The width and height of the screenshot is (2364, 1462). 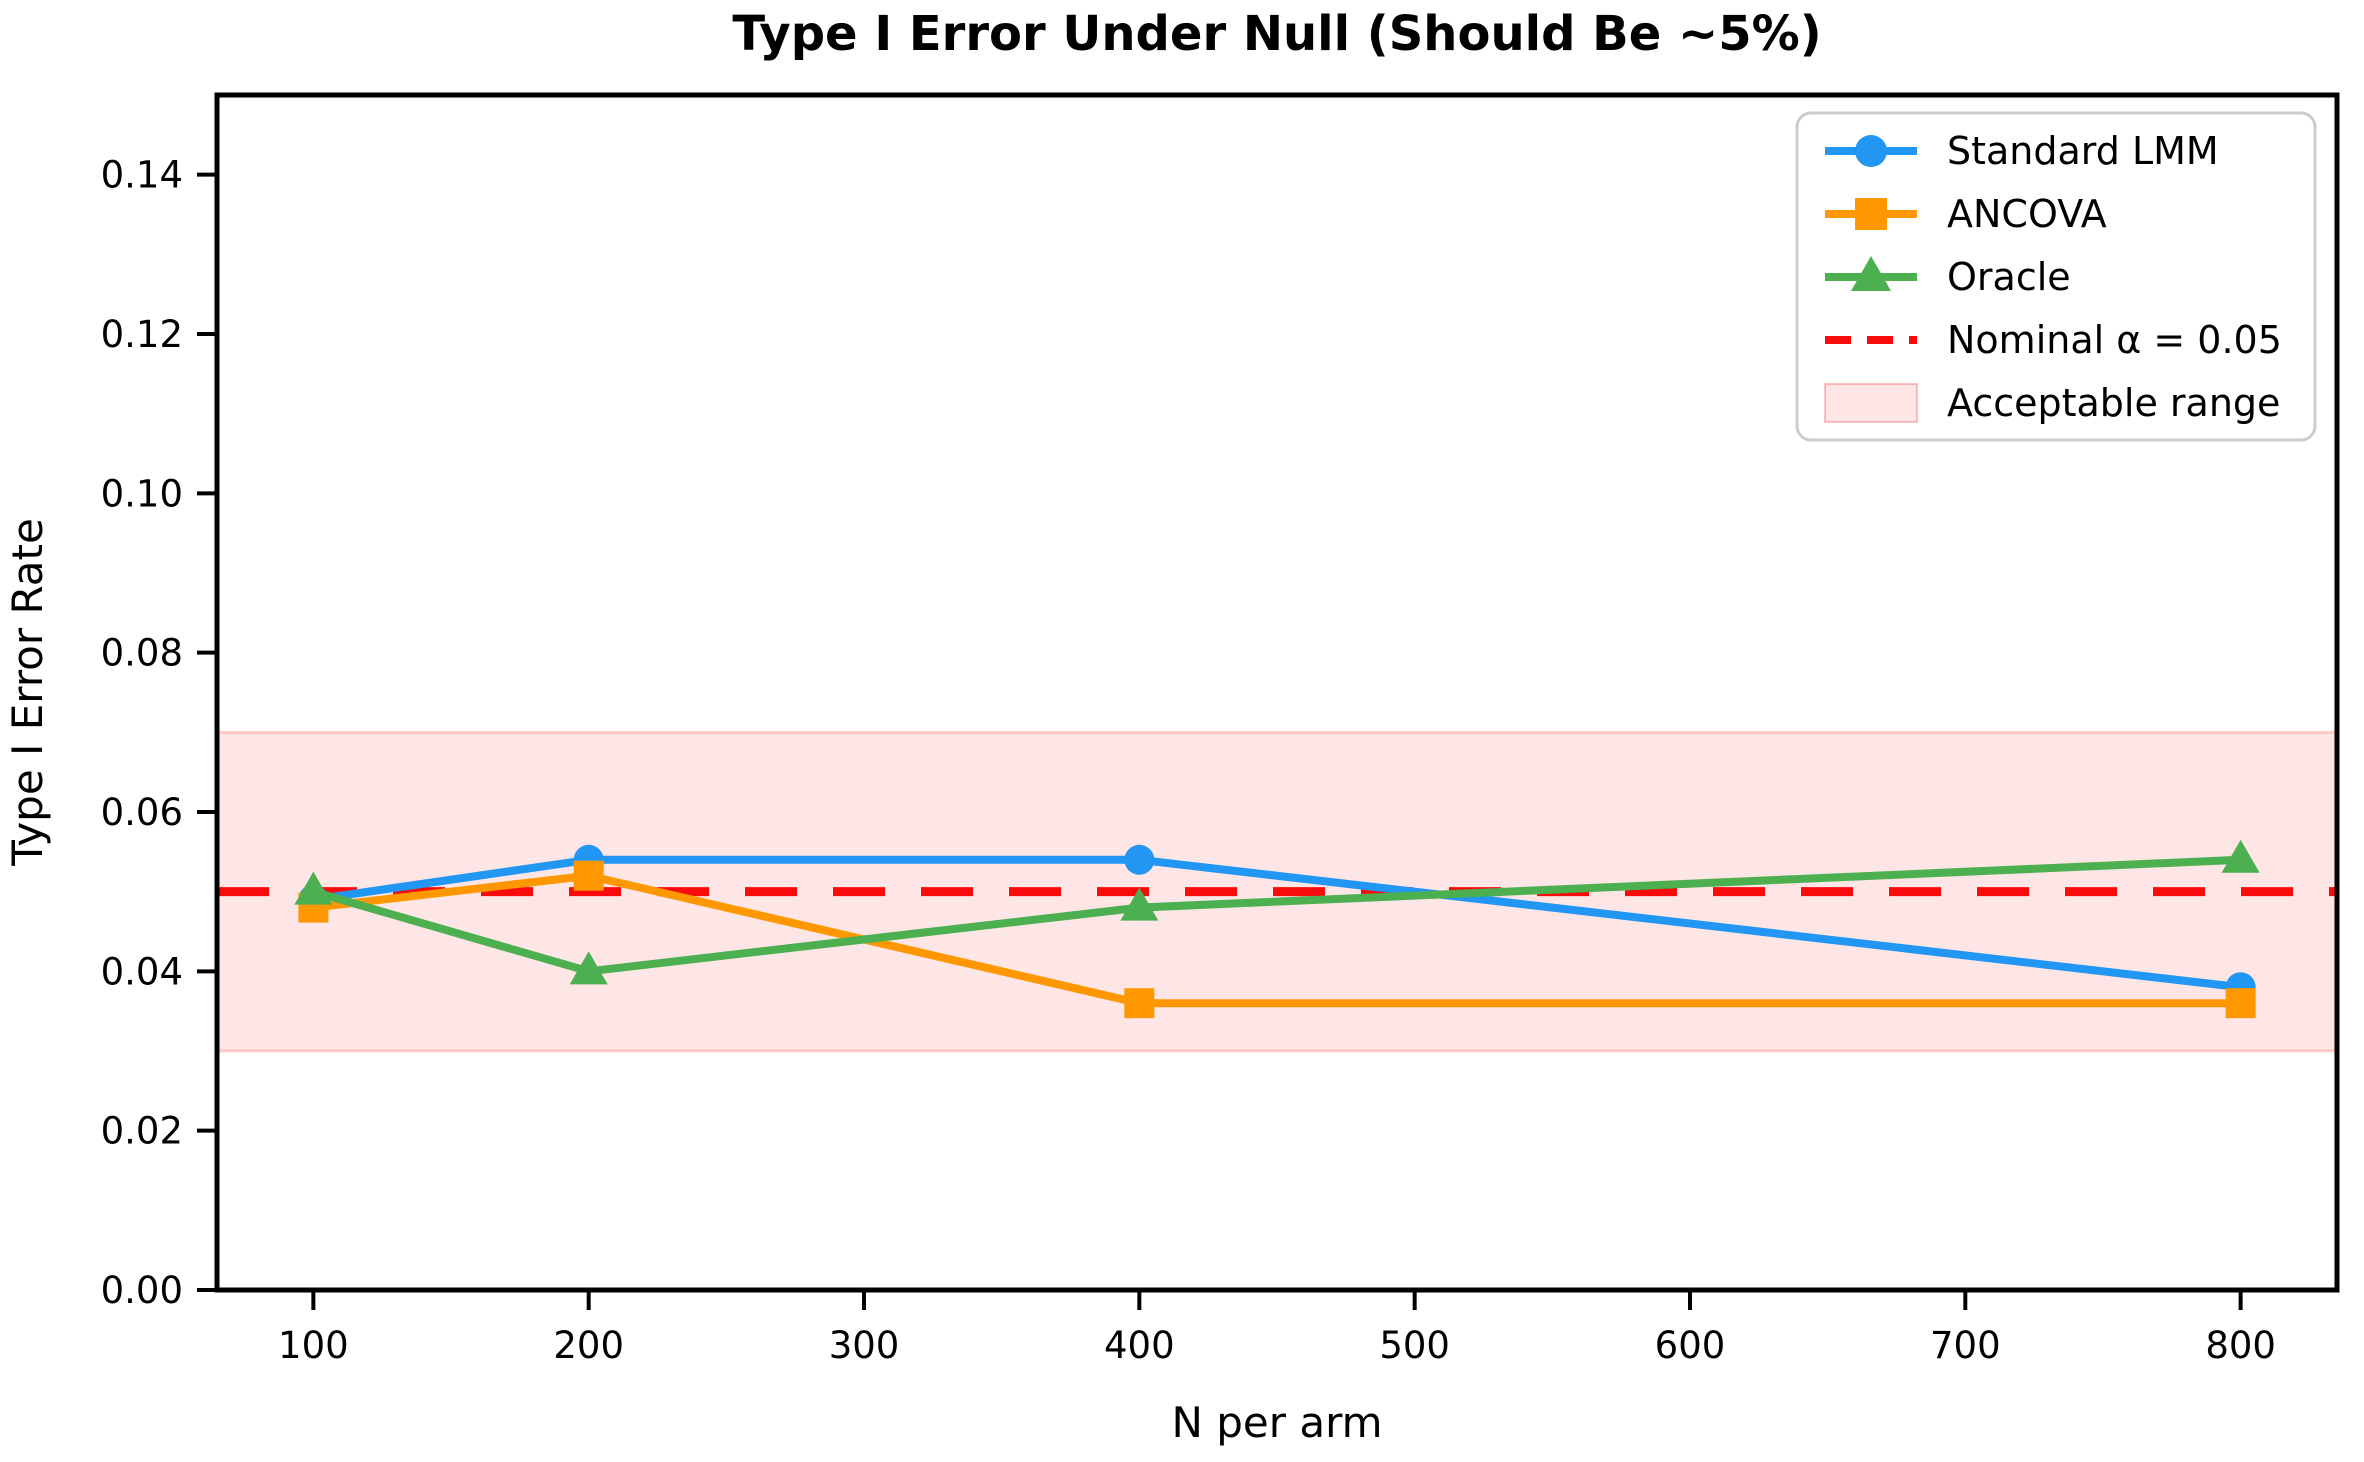 I want to click on legend-item-acceptable-range: Acceptable range, so click(x=2052, y=403).